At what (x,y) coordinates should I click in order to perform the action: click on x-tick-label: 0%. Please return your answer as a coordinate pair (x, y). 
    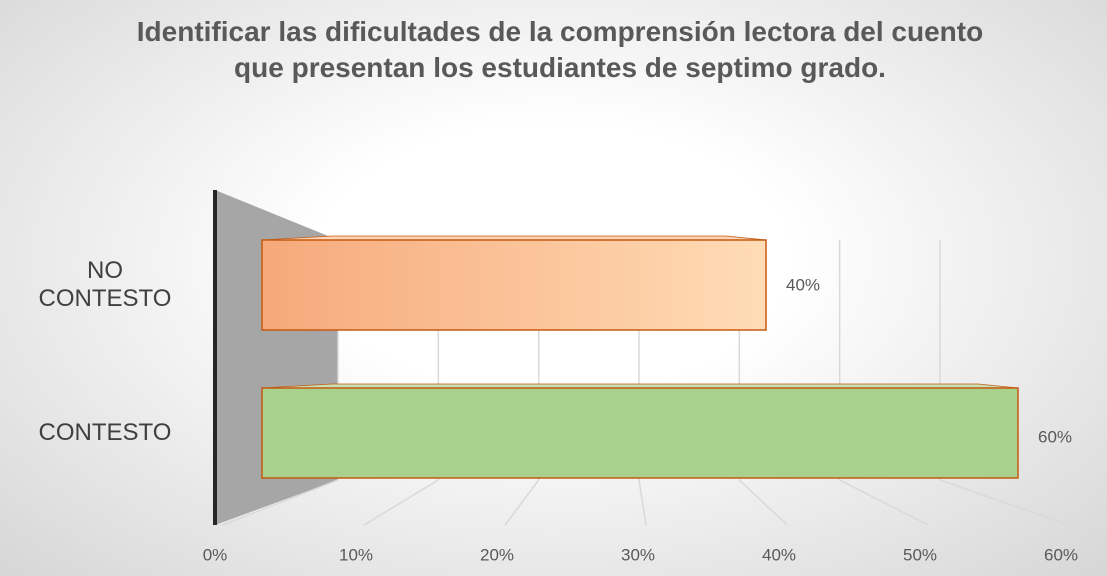
    Looking at the image, I should click on (215, 554).